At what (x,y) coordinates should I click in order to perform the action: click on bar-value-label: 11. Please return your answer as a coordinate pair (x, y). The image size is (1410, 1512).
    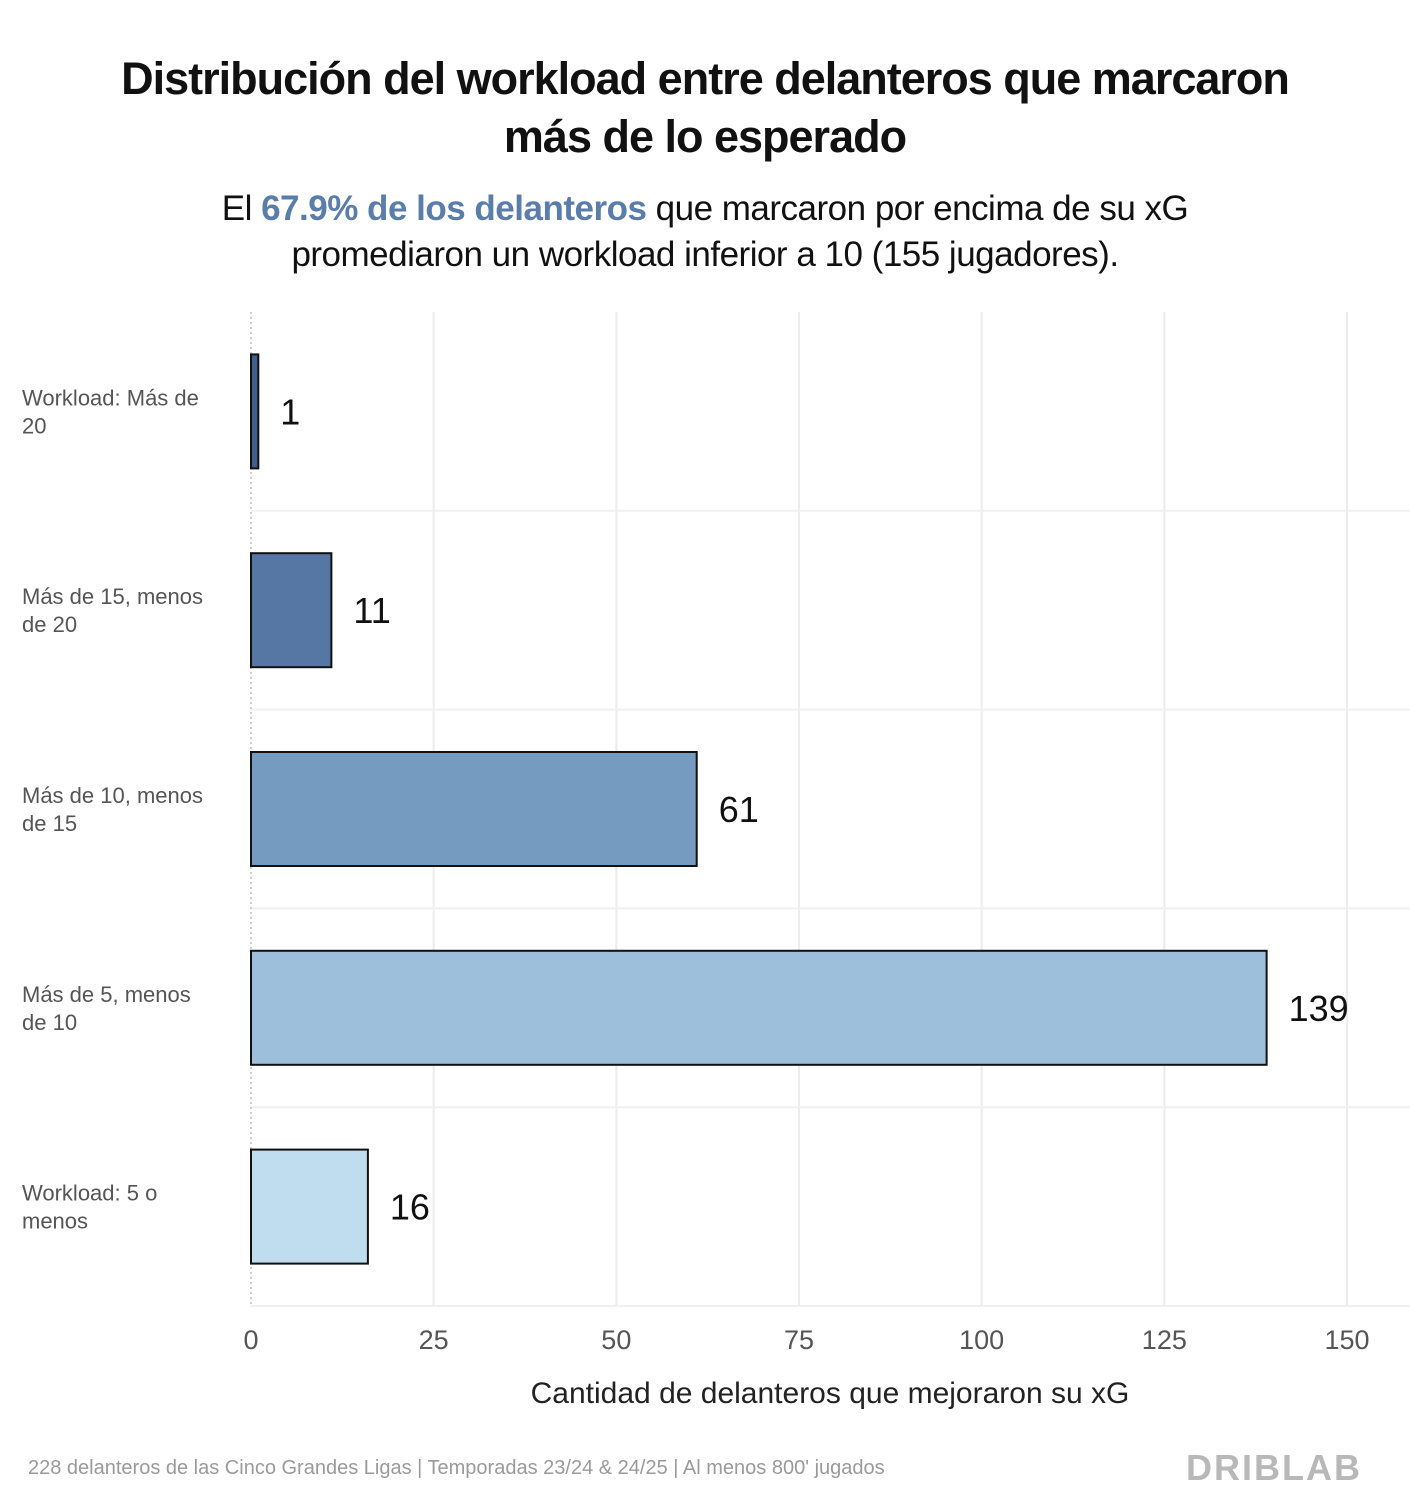
    Looking at the image, I should click on (371, 610).